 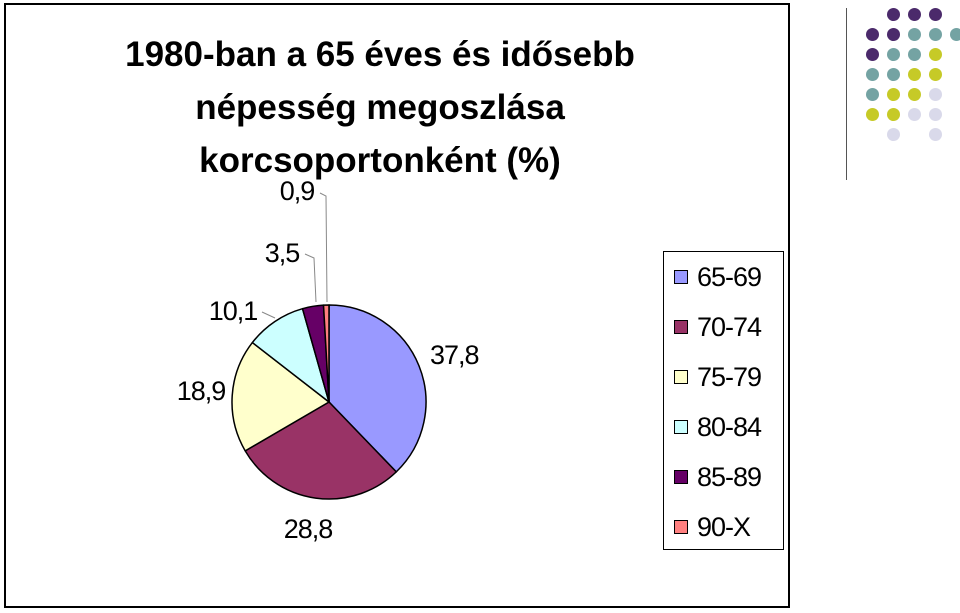 What do you see at coordinates (723, 400) in the screenshot?
I see `chart-legend: 65-69 70-74 75-79 80-84 85-89 90-X` at bounding box center [723, 400].